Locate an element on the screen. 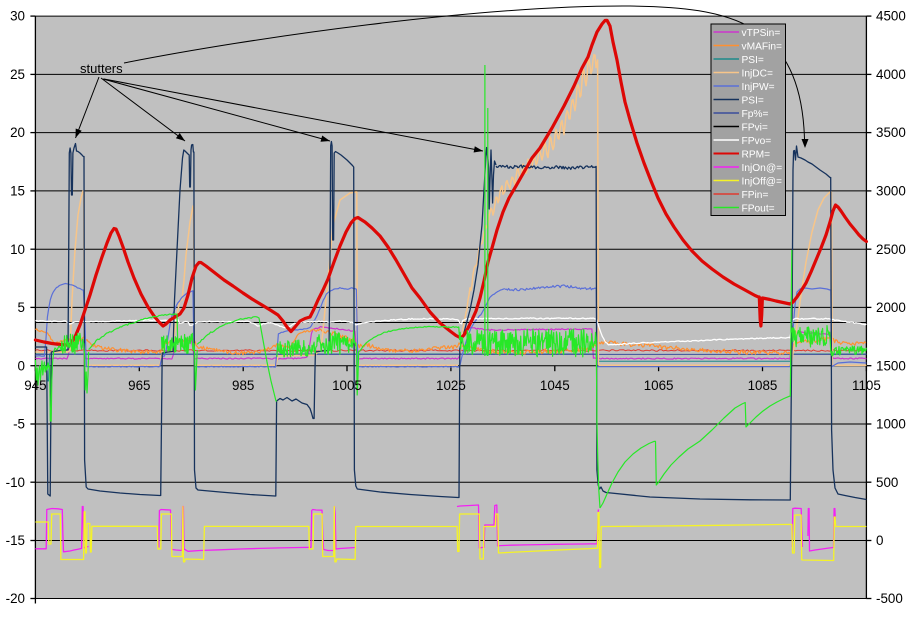 This screenshot has width=911, height=628. svg-text: 1105 is located at coordinates (866, 385).